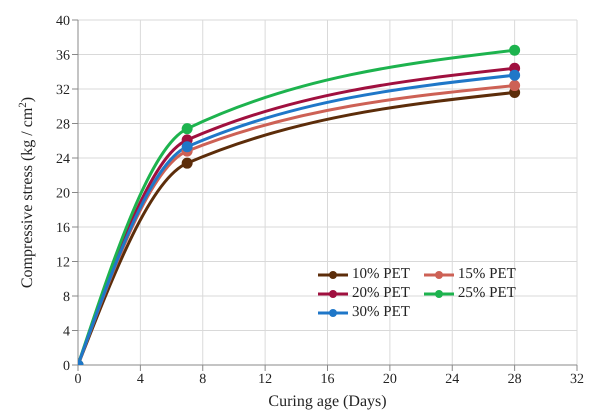 This screenshot has width=605, height=418. I want to click on y-tick-label: 20, so click(63, 194).